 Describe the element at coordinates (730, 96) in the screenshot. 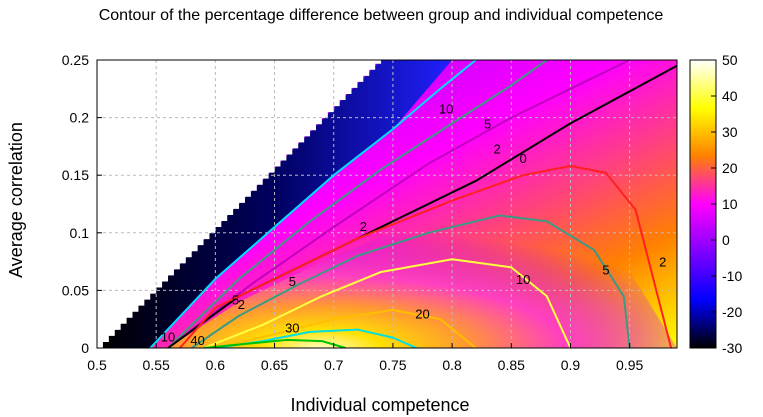

I see `colorbar-tick-label: 40` at that location.